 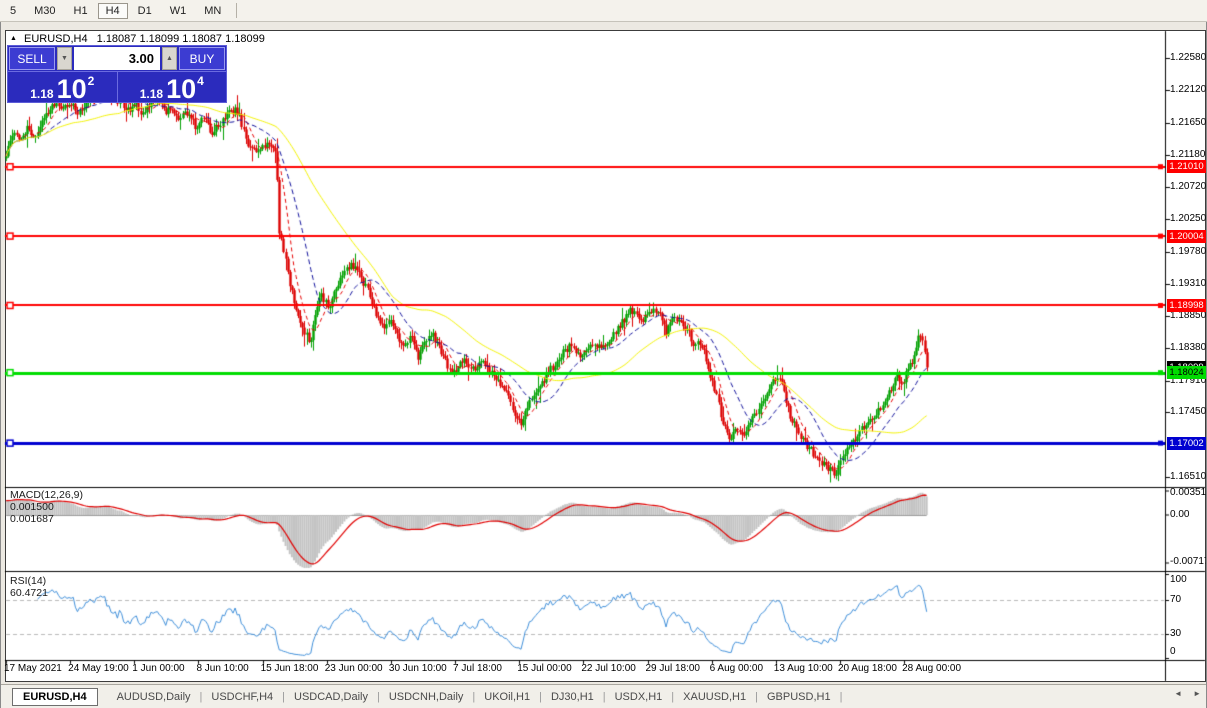 I want to click on volume-input: 3.00, so click(x=117, y=58).